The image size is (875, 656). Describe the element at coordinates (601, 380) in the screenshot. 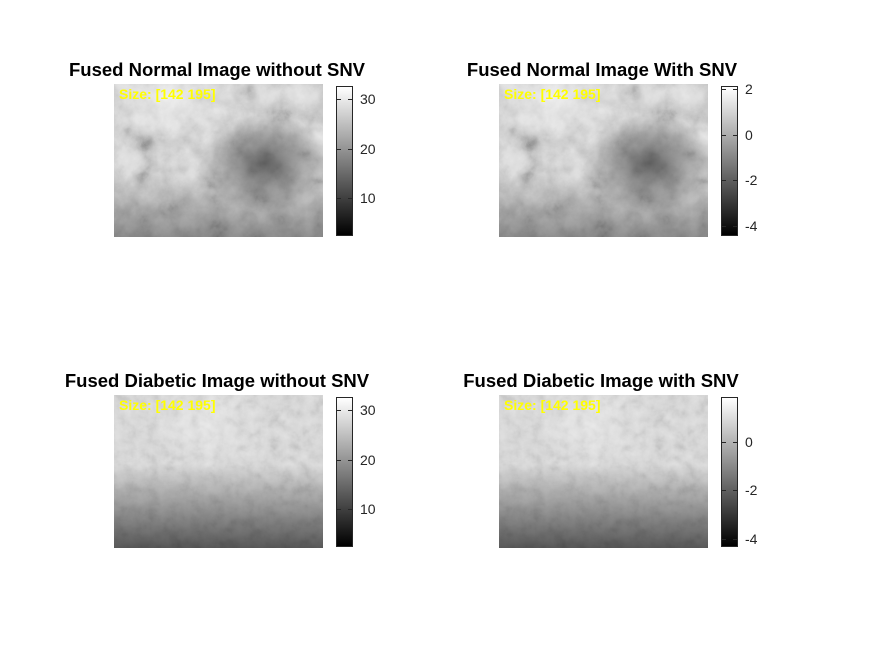

I see `panel-title: Fused Diabetic Image with SNV` at that location.